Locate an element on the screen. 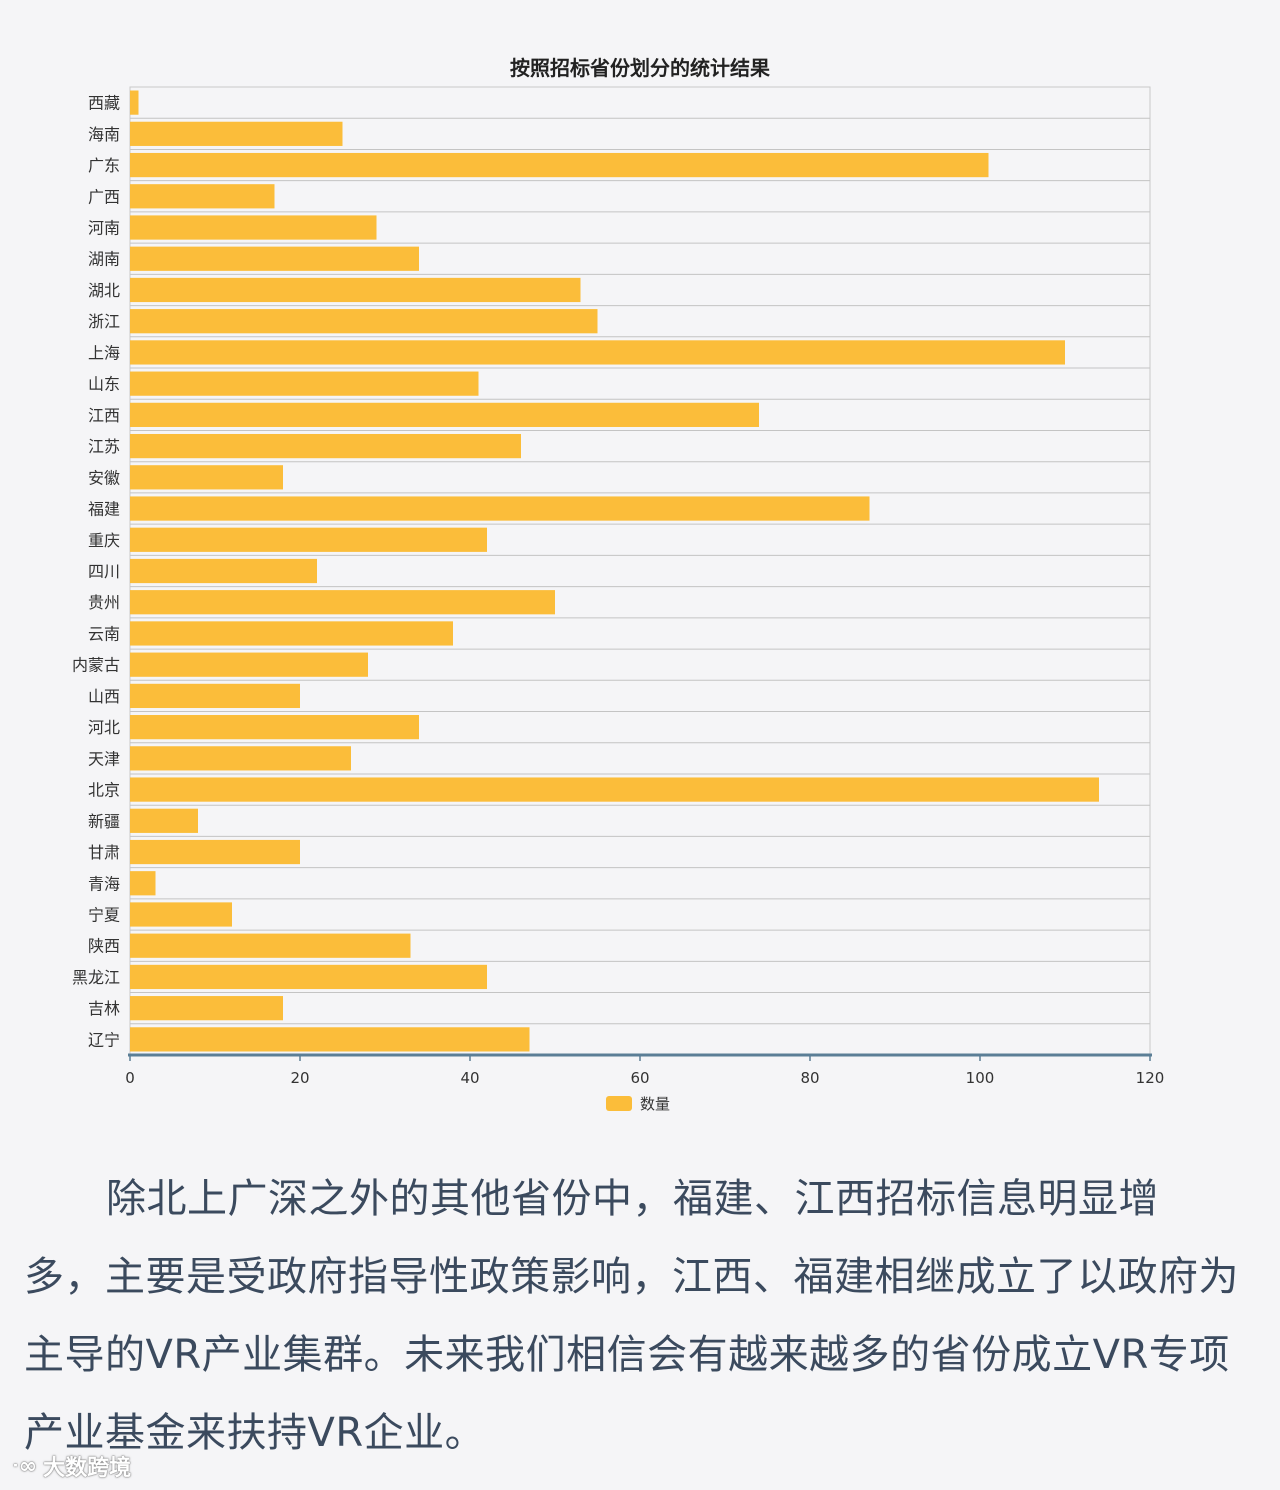  category-label: 青海 is located at coordinates (104, 883).